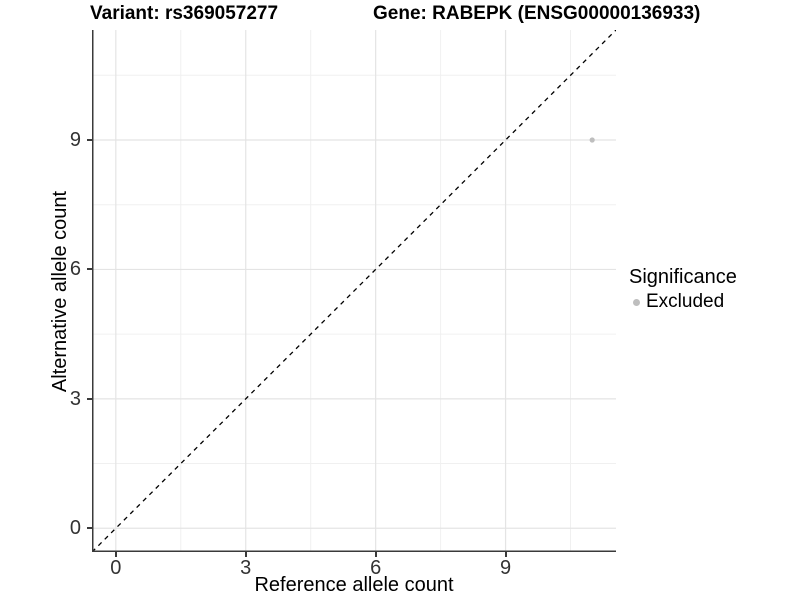 This screenshot has width=800, height=600. I want to click on y-tick-label: 0, so click(75, 528).